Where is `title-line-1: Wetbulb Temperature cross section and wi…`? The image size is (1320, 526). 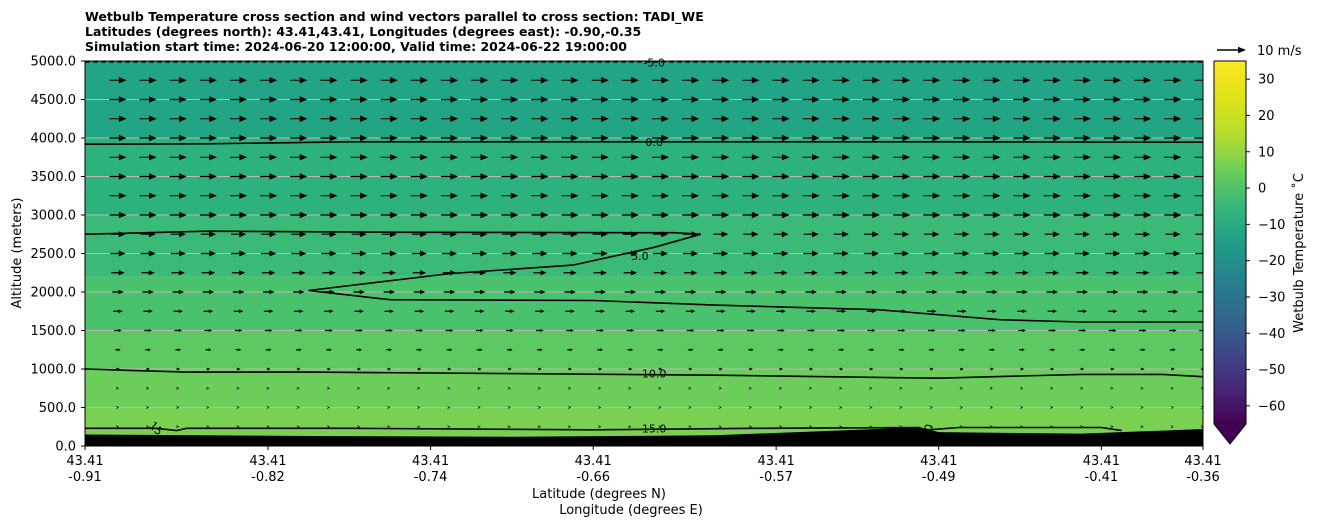
title-line-1: Wetbulb Temperature cross section and wi… is located at coordinates (394, 16).